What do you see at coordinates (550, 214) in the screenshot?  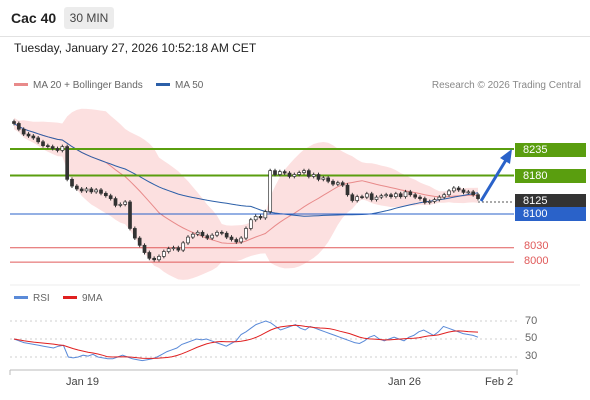 I see `pivot-tag: 8100` at bounding box center [550, 214].